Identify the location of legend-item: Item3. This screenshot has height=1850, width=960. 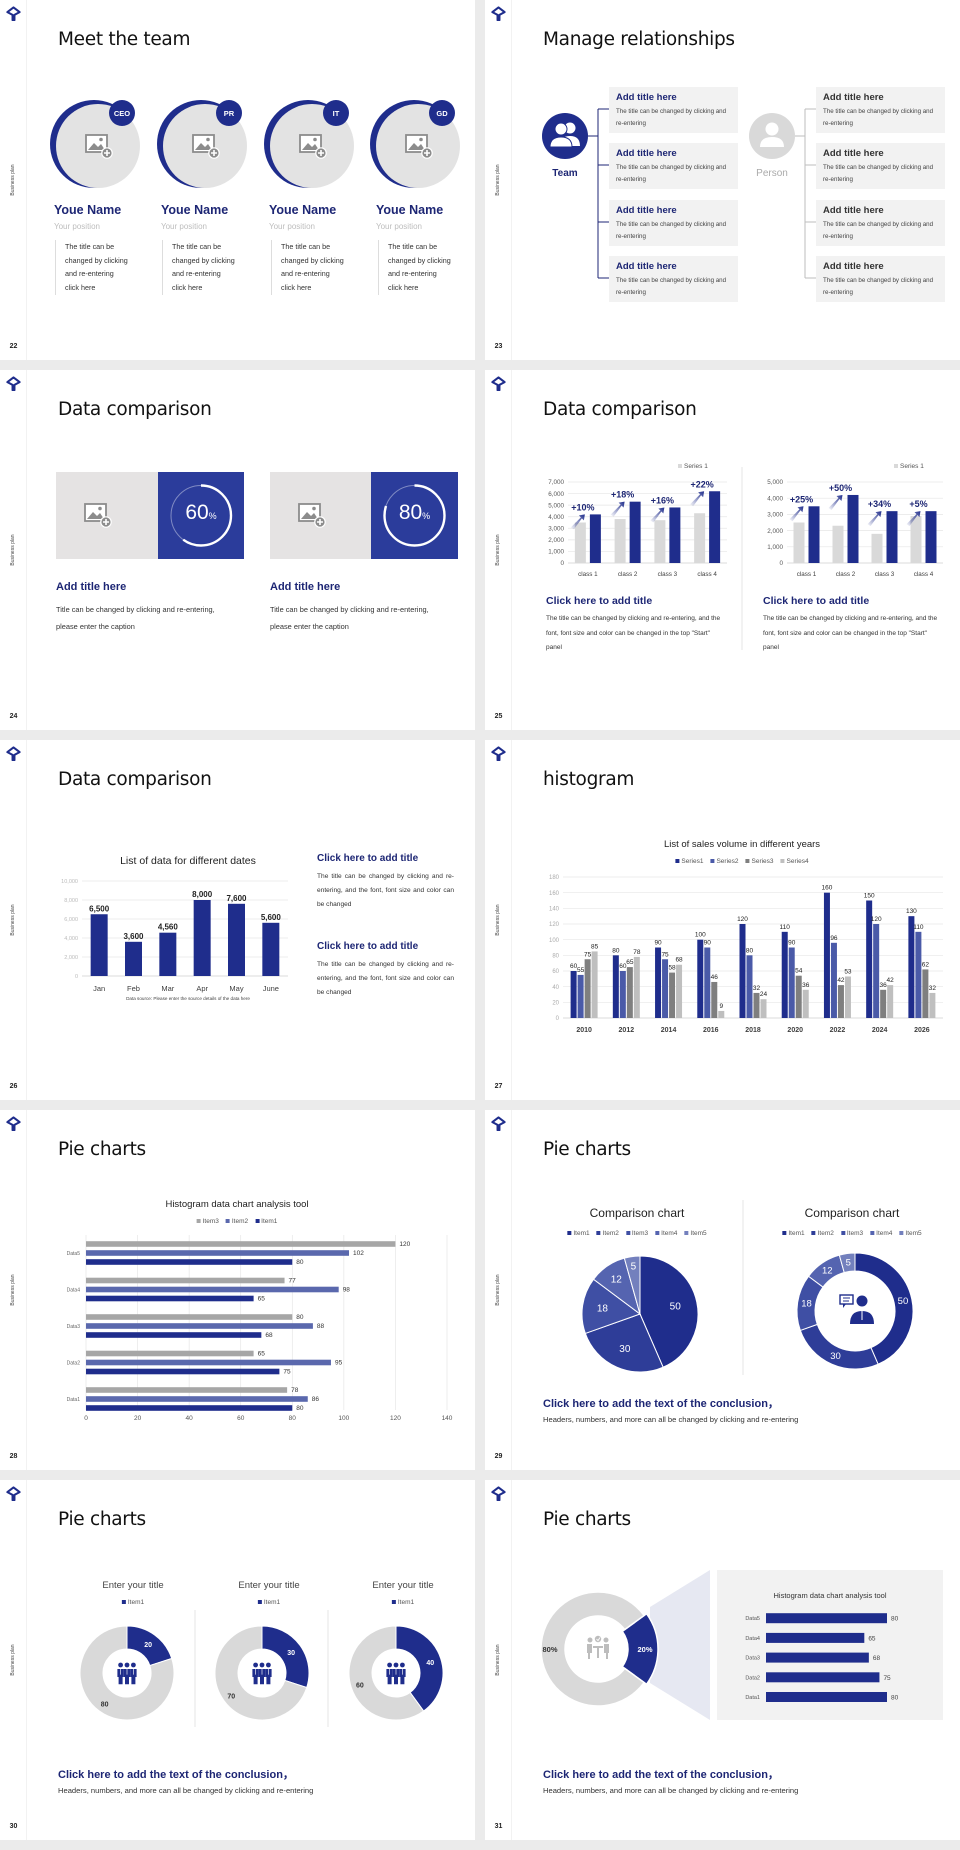
(851, 1233).